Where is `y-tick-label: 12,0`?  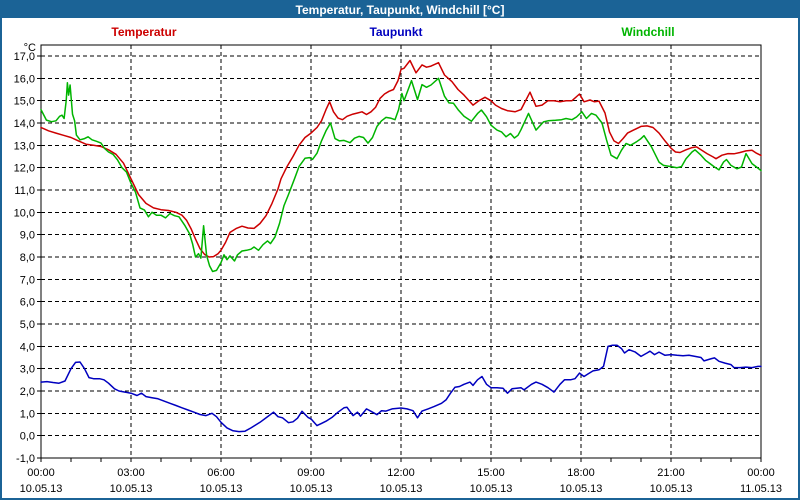
y-tick-label: 12,0 is located at coordinates (24, 169).